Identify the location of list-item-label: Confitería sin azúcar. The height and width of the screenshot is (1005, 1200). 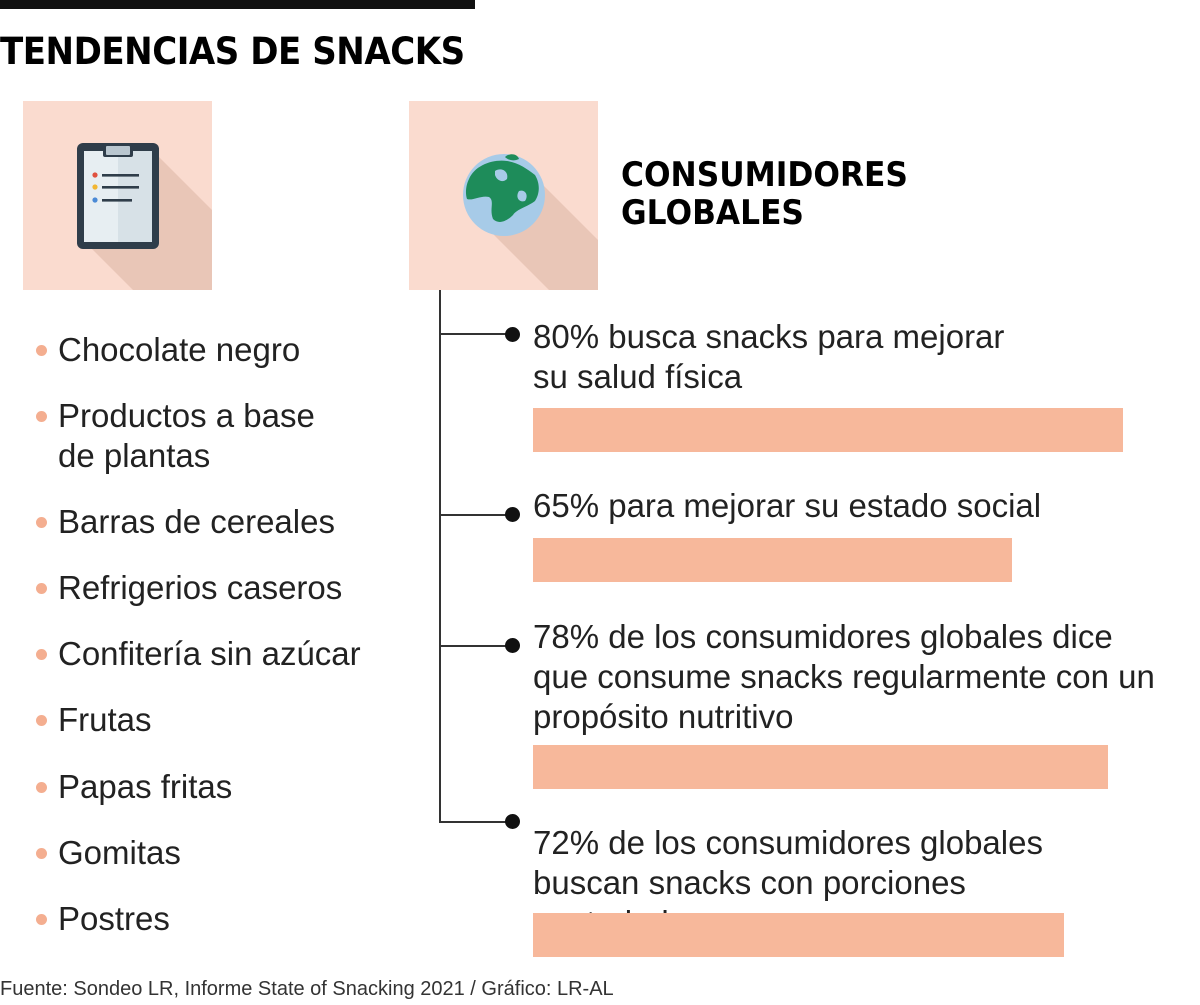
(209, 653).